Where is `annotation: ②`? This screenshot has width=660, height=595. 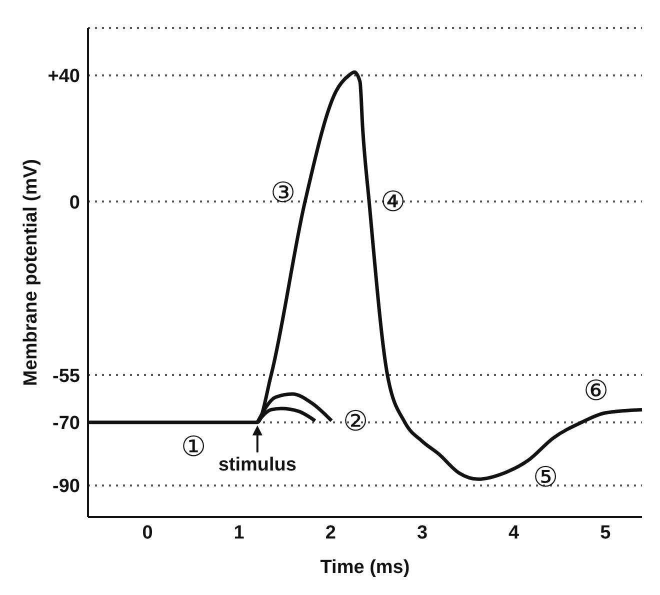 annotation: ② is located at coordinates (355, 421).